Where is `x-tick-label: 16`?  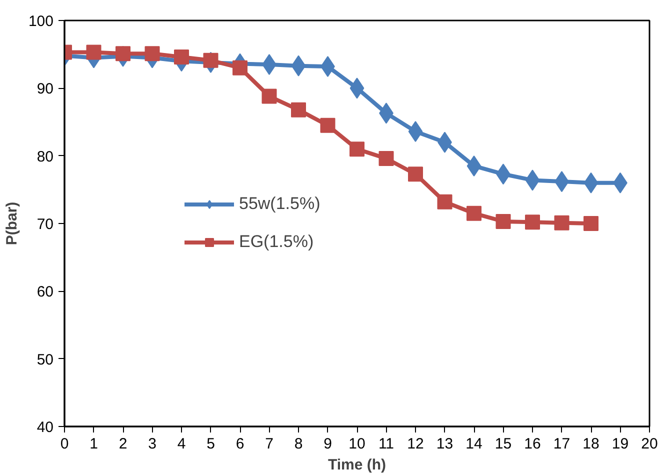 x-tick-label: 16 is located at coordinates (532, 444).